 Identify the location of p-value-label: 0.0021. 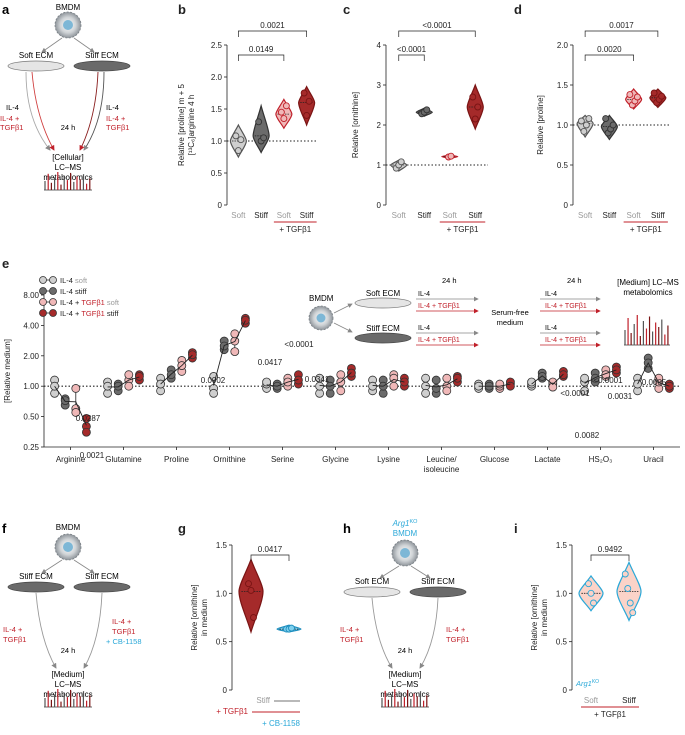
(92, 455).